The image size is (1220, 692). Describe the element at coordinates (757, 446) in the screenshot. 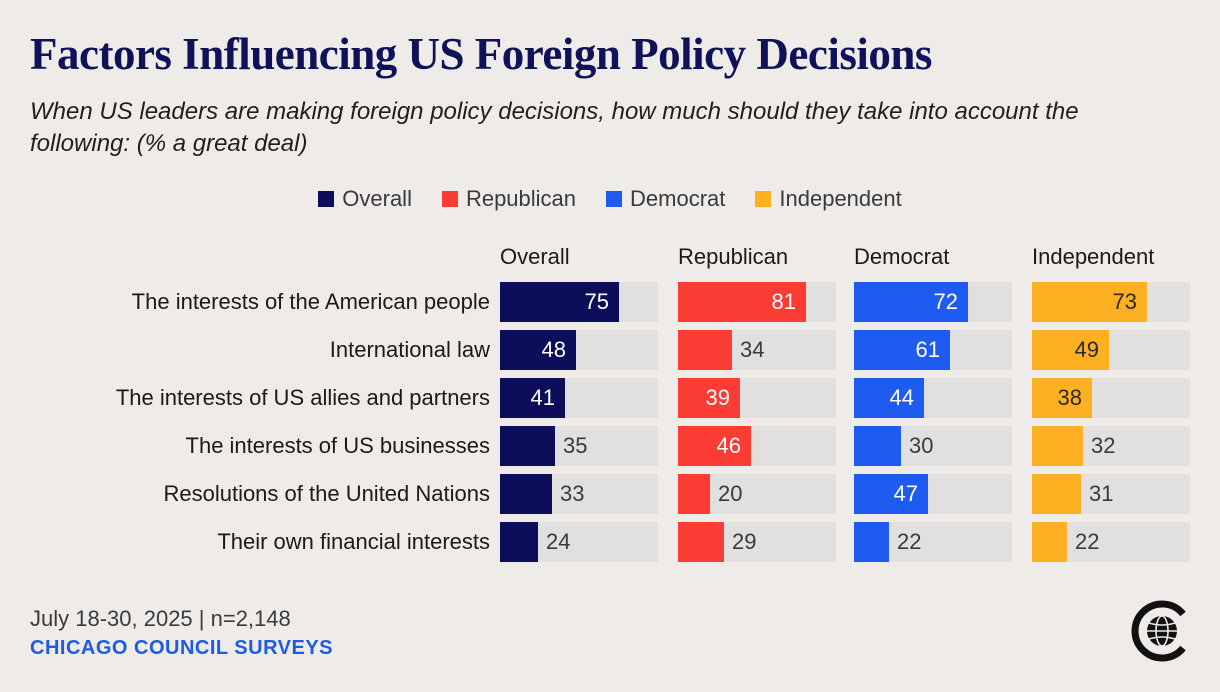

I see `bar-track: 46` at that location.